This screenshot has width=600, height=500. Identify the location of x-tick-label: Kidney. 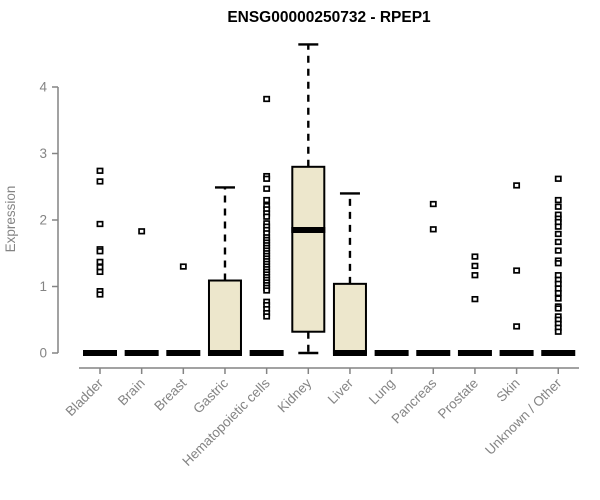
(295, 395).